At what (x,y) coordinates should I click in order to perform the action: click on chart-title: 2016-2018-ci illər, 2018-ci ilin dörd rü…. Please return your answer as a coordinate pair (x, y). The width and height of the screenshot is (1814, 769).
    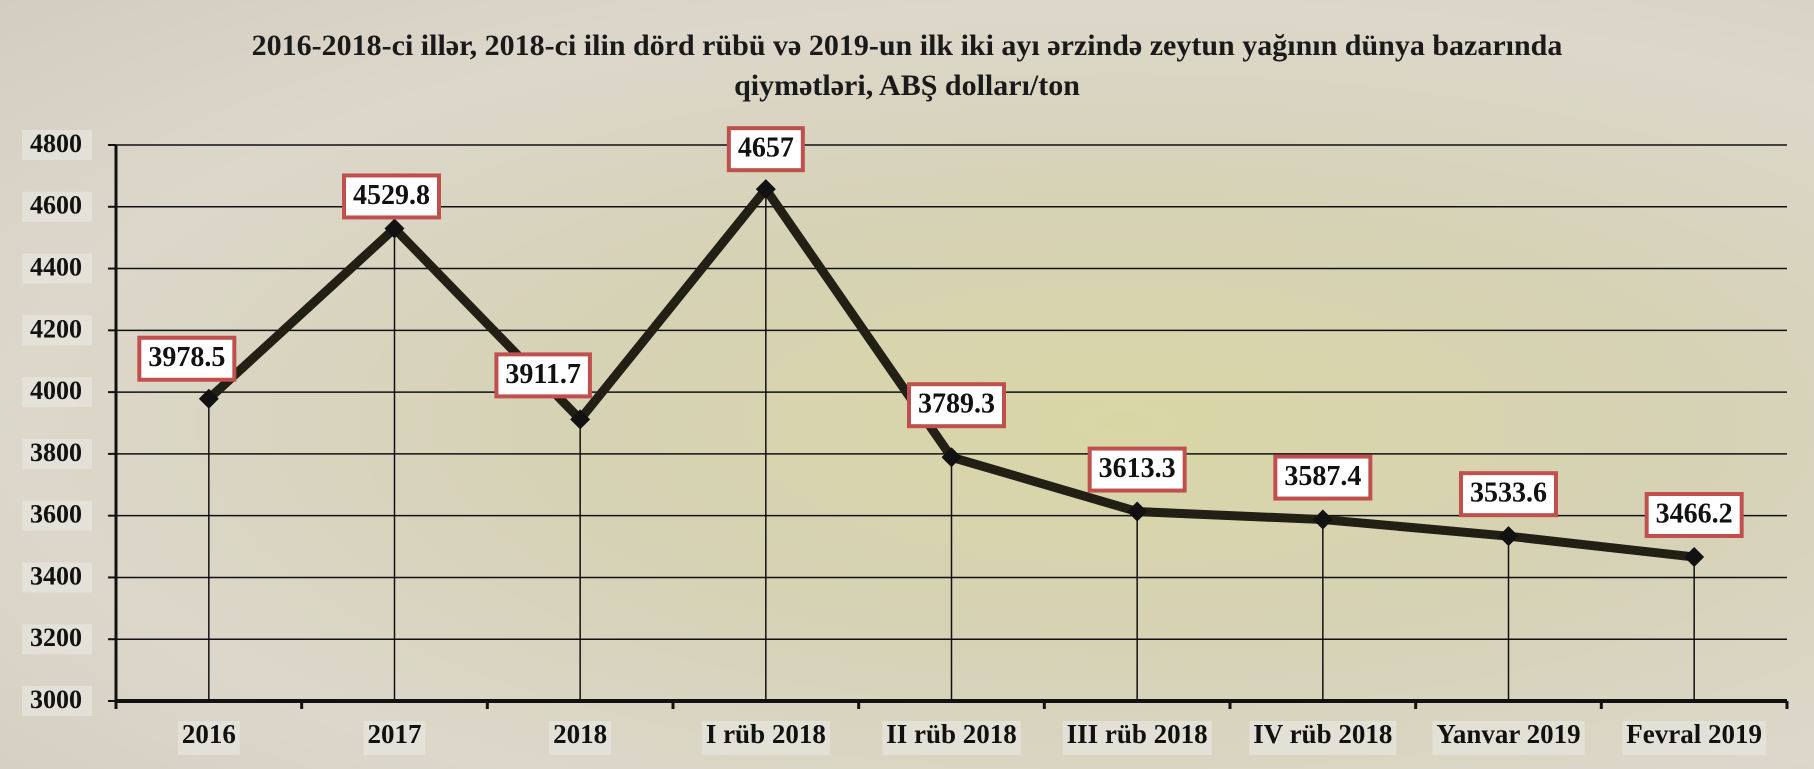
    Looking at the image, I should click on (907, 65).